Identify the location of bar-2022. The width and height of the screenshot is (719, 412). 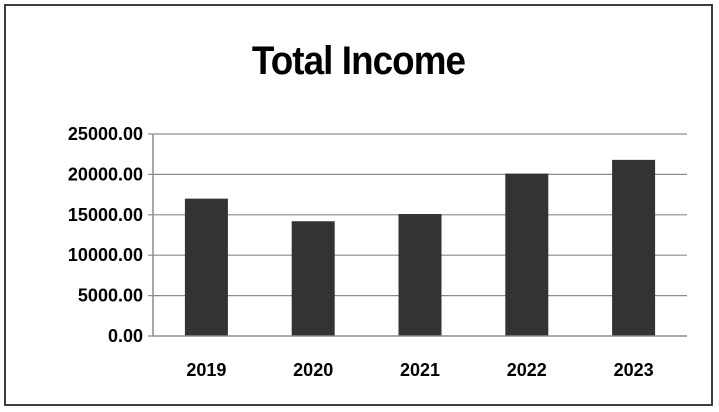
(527, 254).